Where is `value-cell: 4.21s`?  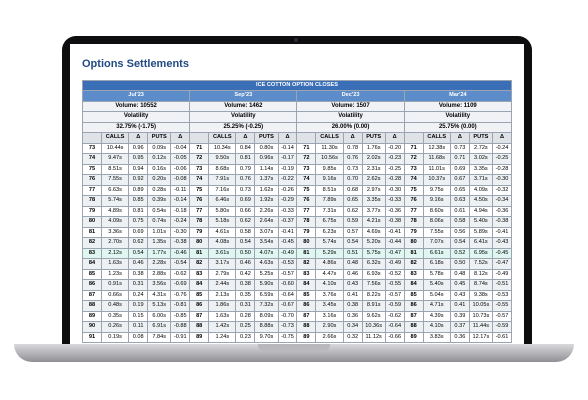 value-cell: 4.21s is located at coordinates (373, 222).